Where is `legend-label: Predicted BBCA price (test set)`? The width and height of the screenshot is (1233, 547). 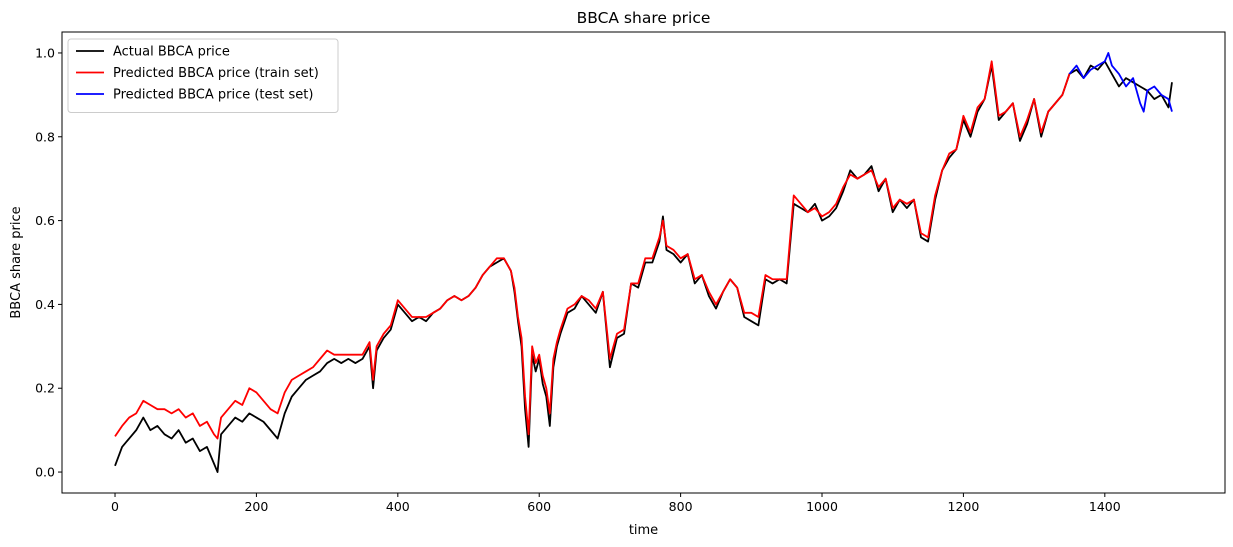
legend-label: Predicted BBCA price (test set) is located at coordinates (213, 95).